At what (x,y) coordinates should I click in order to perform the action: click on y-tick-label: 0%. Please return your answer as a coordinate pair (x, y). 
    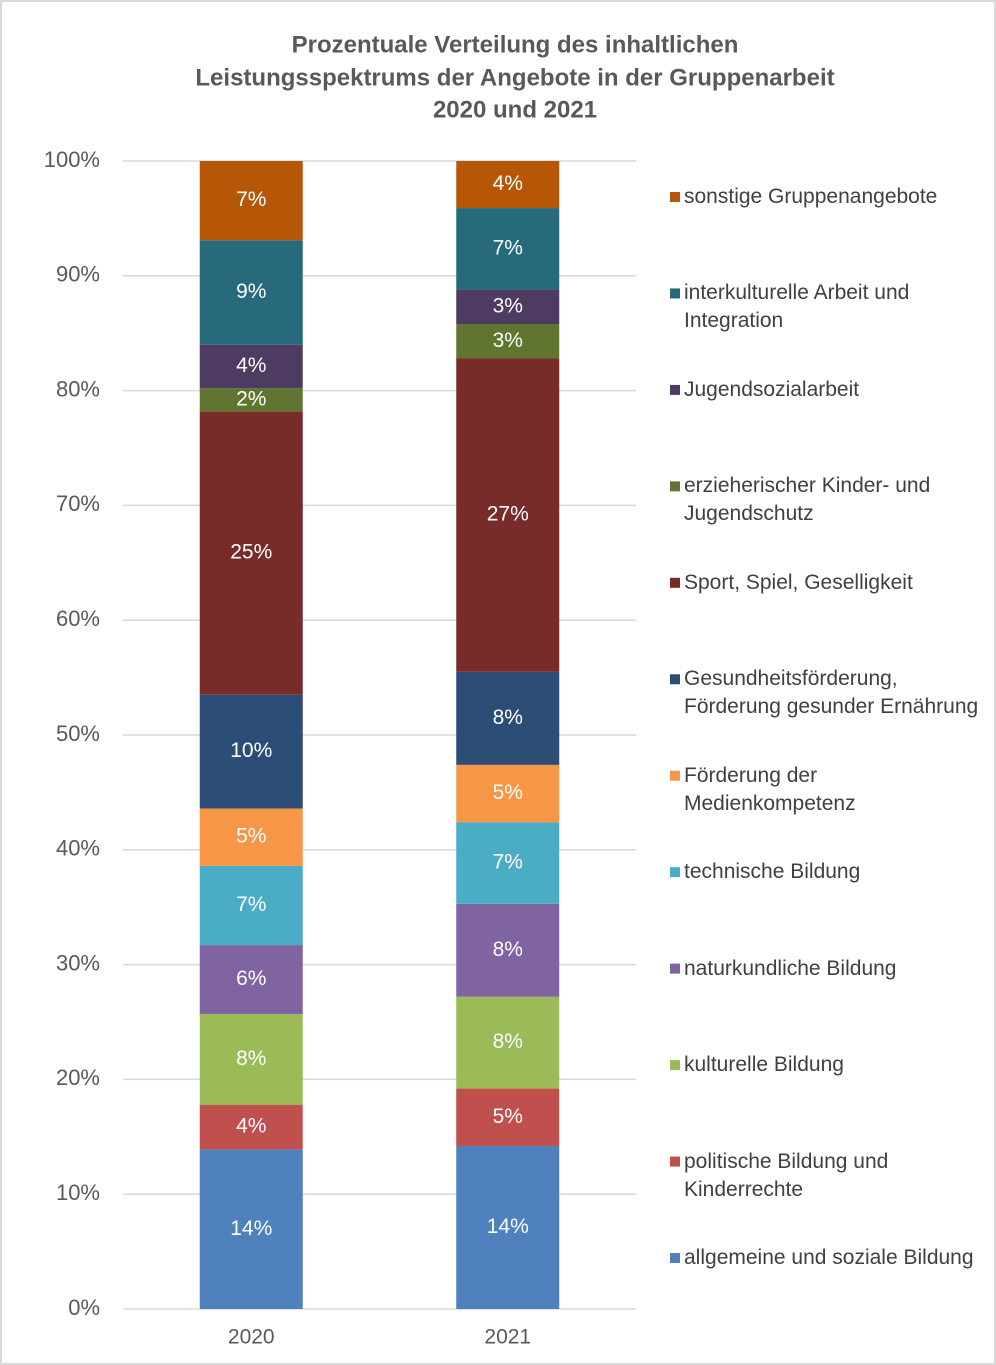
    Looking at the image, I should click on (84, 1307).